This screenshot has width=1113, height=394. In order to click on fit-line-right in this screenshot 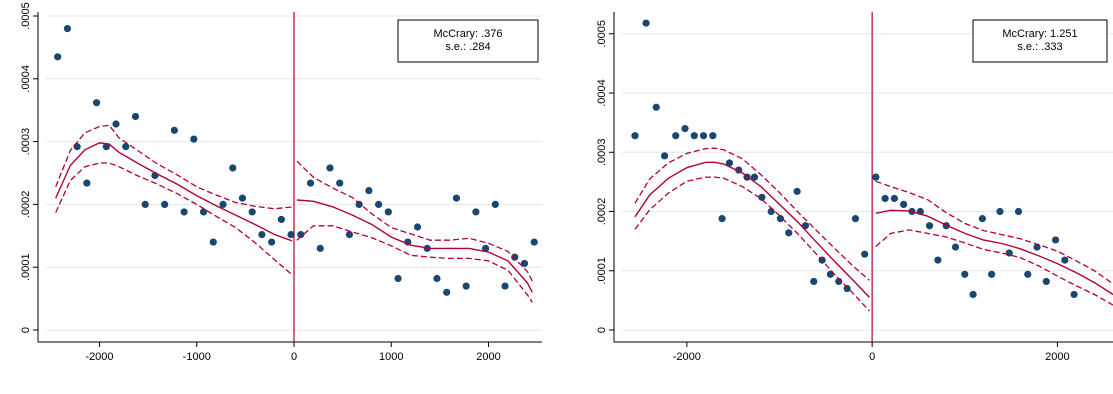, I will do `click(994, 252)`.